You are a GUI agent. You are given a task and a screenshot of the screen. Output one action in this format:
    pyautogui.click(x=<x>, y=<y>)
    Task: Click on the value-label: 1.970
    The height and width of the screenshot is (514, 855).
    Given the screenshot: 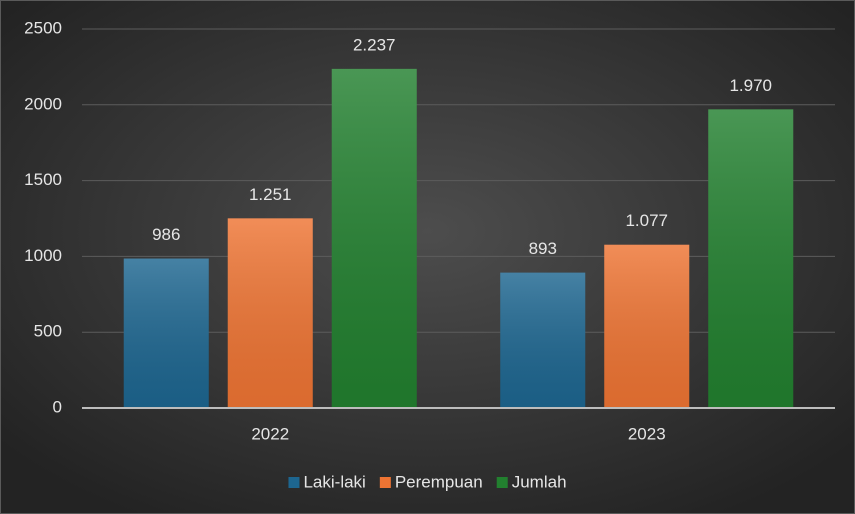 What is the action you would take?
    pyautogui.click(x=750, y=85)
    